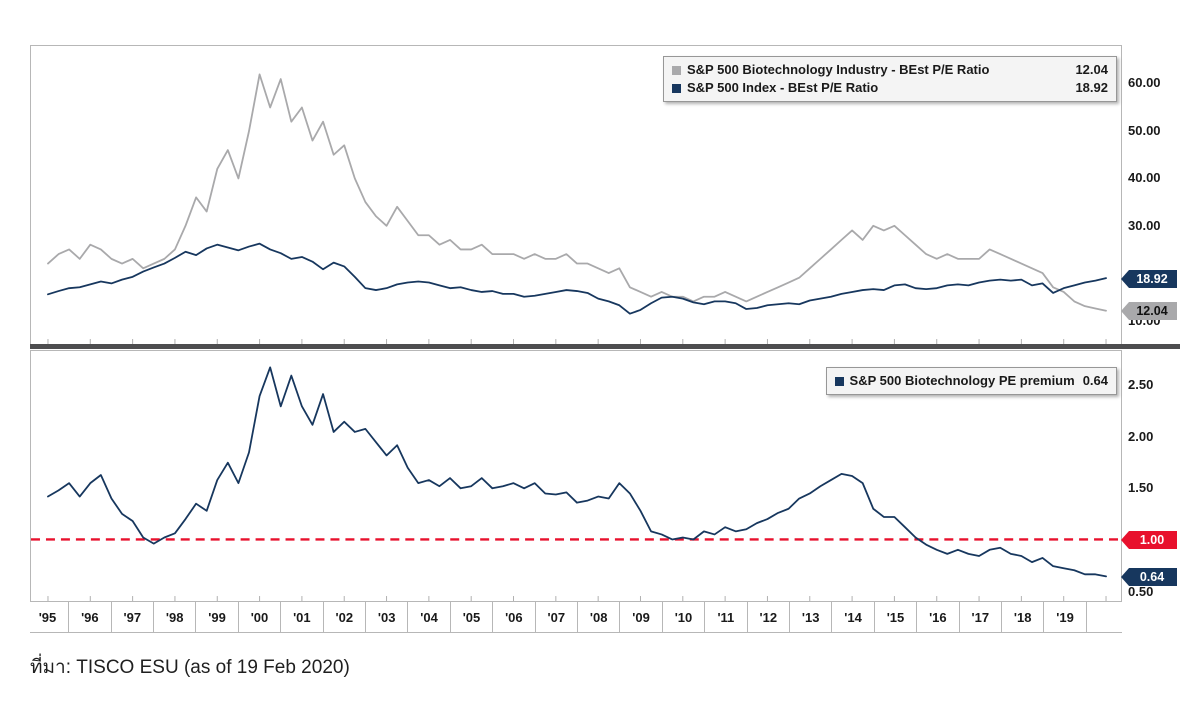  Describe the element at coordinates (131, 617) in the screenshot. I see `year-label: '97` at that location.